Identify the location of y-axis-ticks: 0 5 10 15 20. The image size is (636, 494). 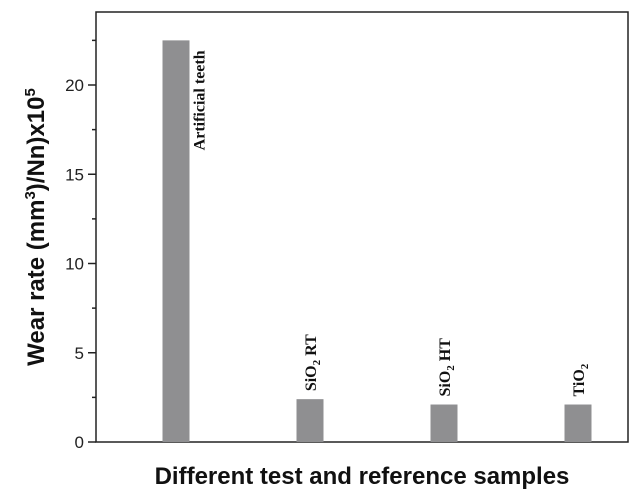
(80, 245).